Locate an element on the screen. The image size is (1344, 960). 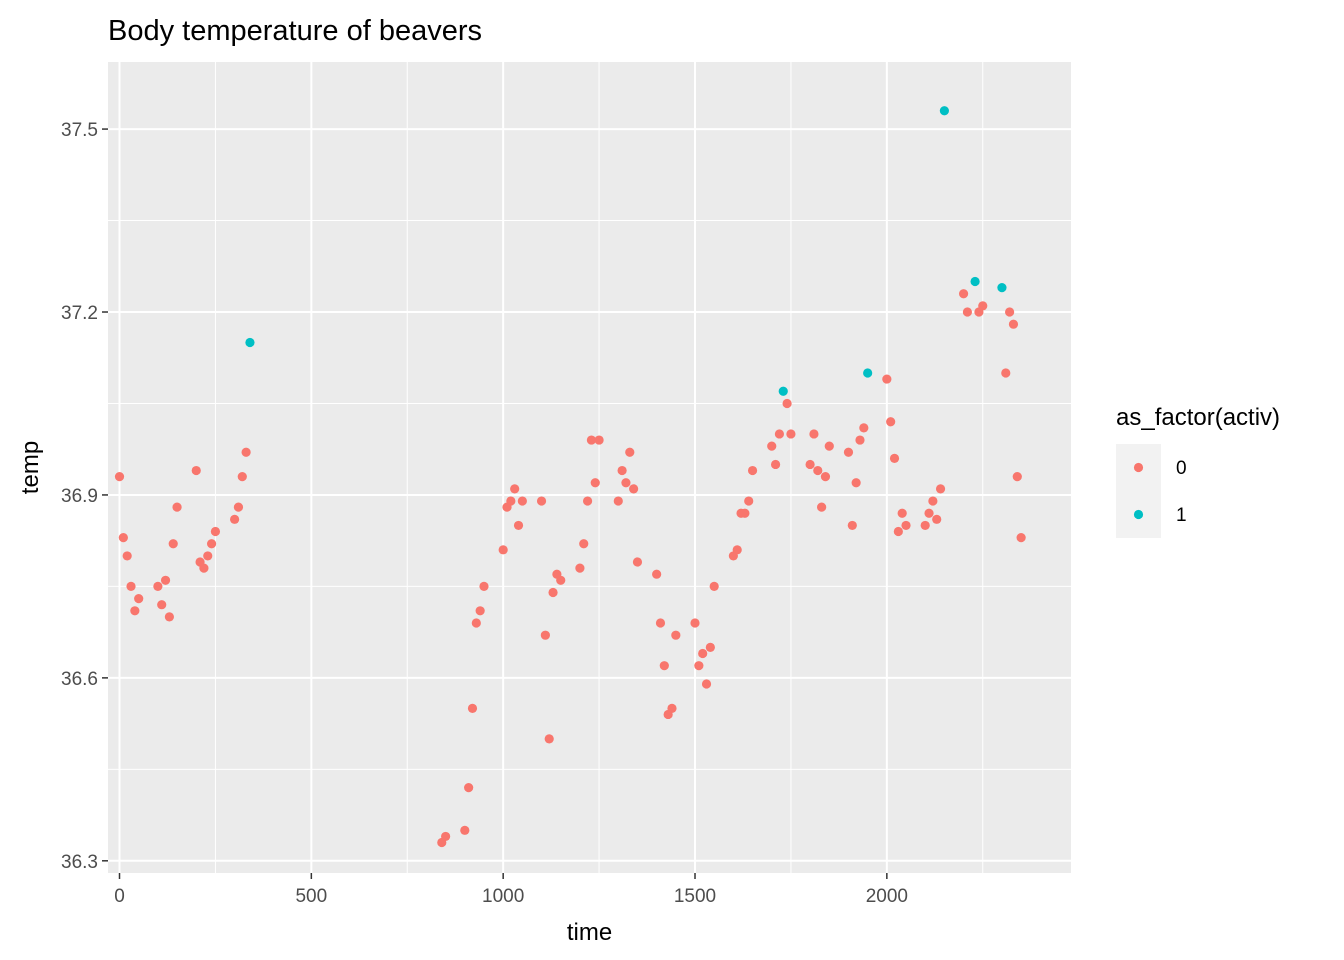
y-tick-label: 37.5 is located at coordinates (79, 130).